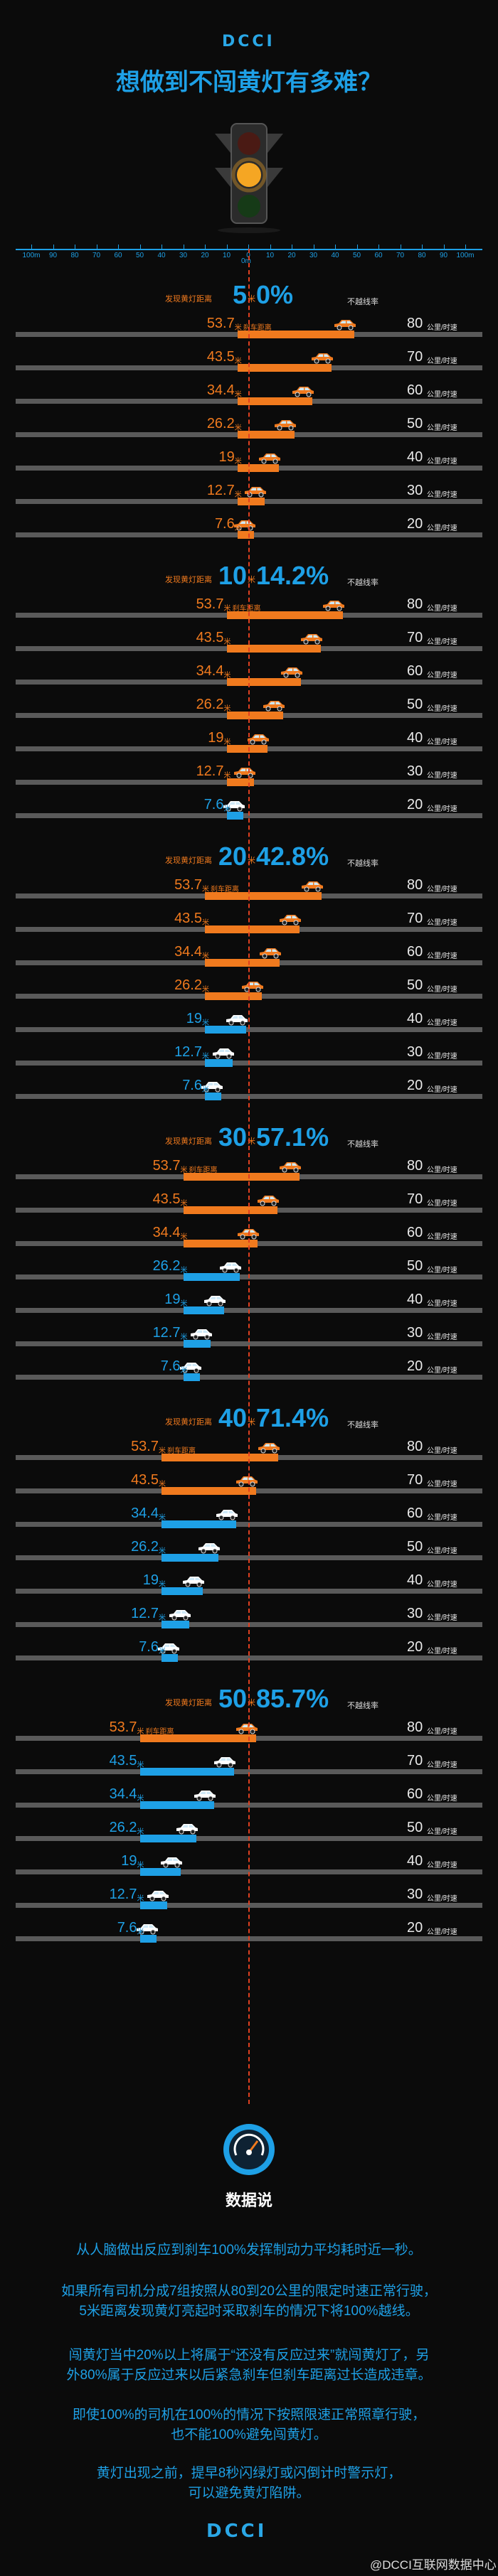 Image resolution: width=498 pixels, height=2576 pixels. What do you see at coordinates (378, 255) in the screenshot?
I see `ruler-tick-label-right: 60` at bounding box center [378, 255].